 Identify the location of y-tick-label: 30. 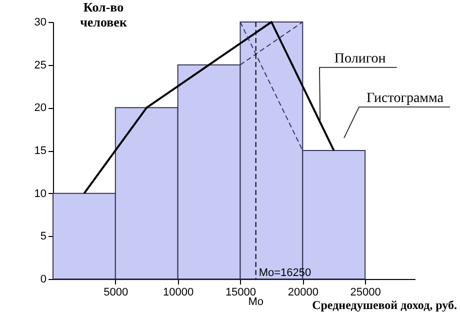
(40, 22).